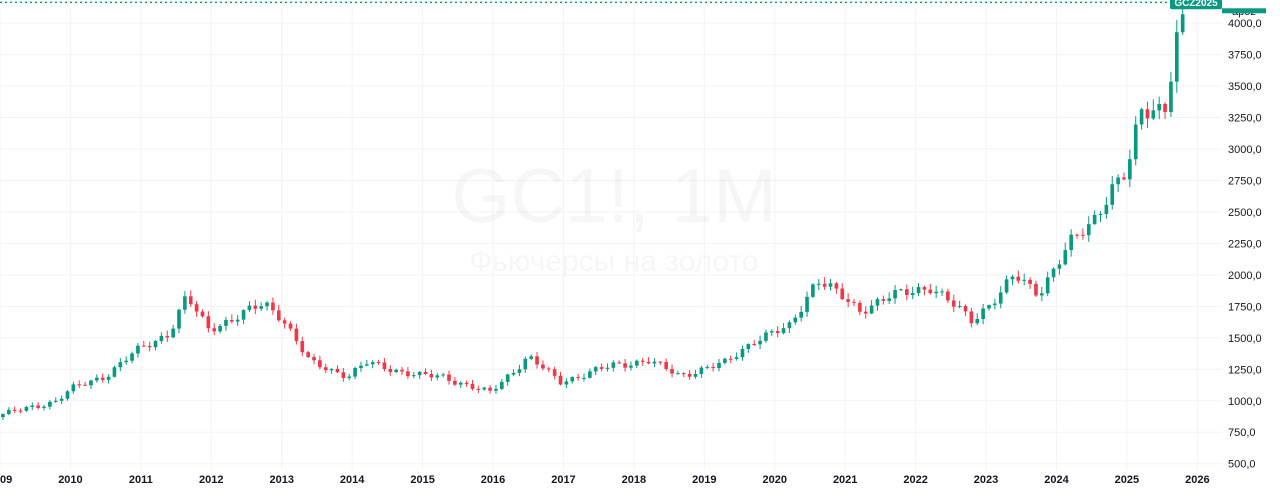  I want to click on y-tick-label: 3500,0, so click(1245, 87).